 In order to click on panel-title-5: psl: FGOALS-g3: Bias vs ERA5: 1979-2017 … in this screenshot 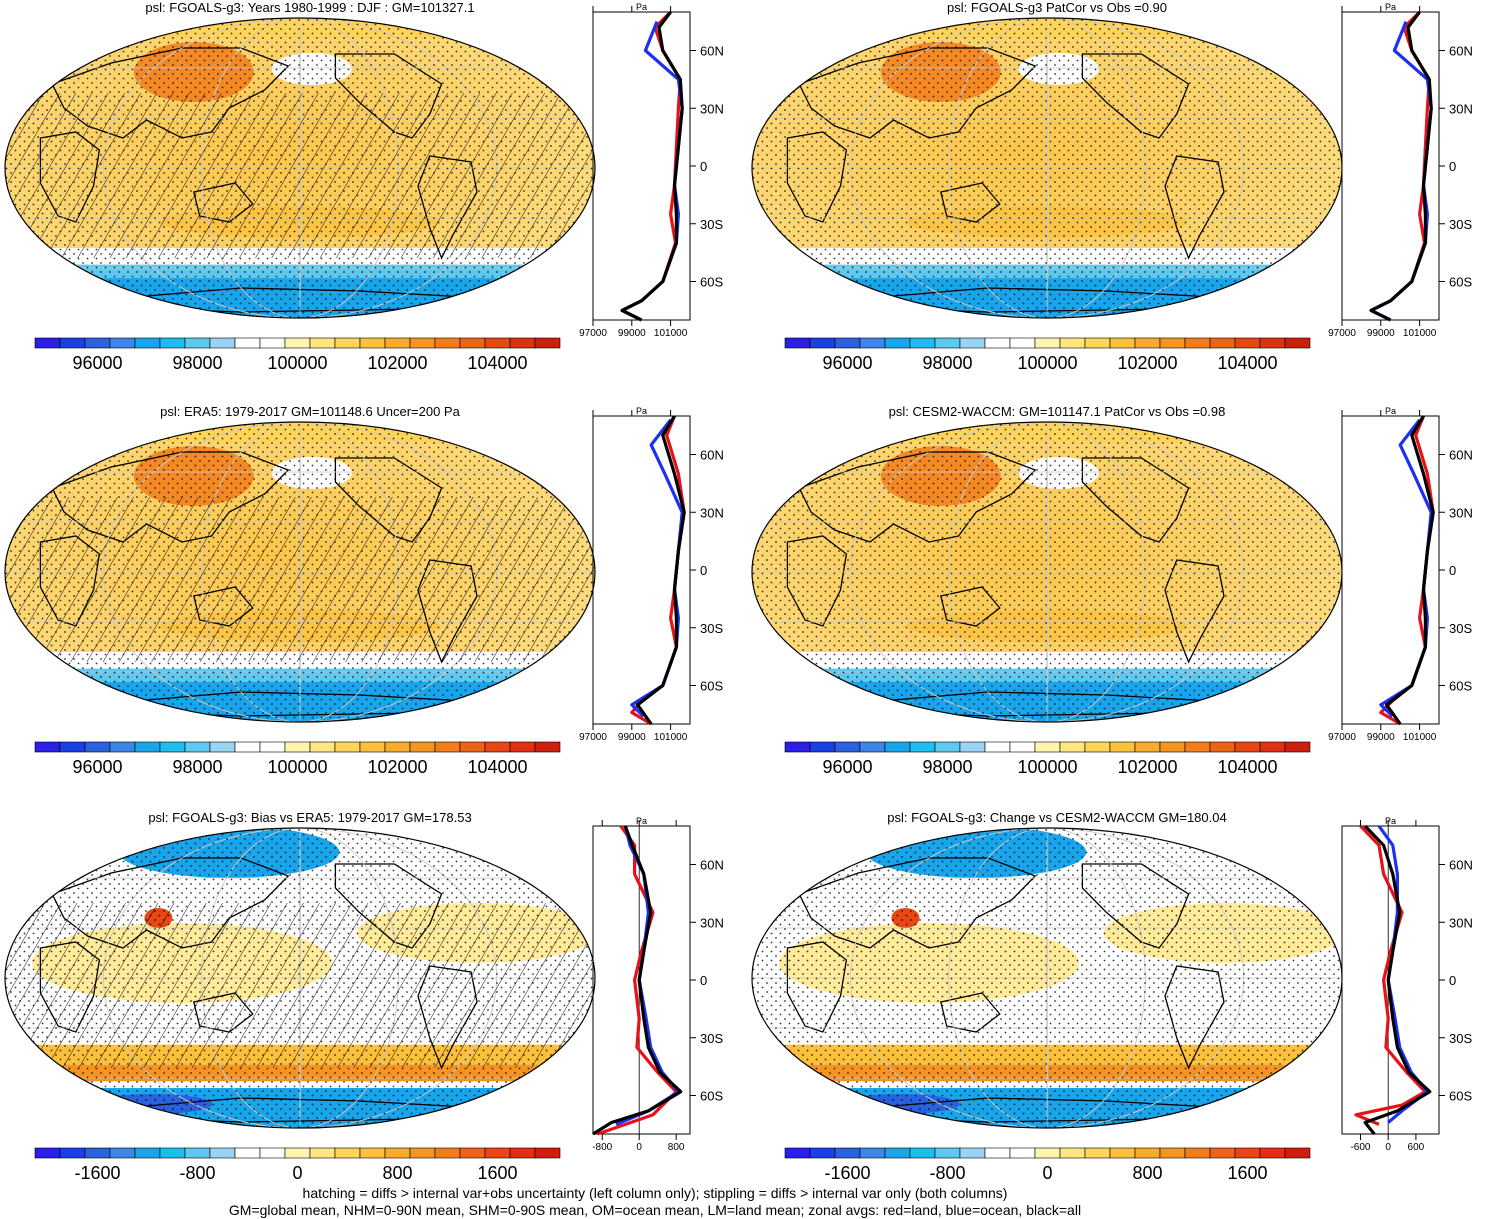, I will do `click(309, 817)`.